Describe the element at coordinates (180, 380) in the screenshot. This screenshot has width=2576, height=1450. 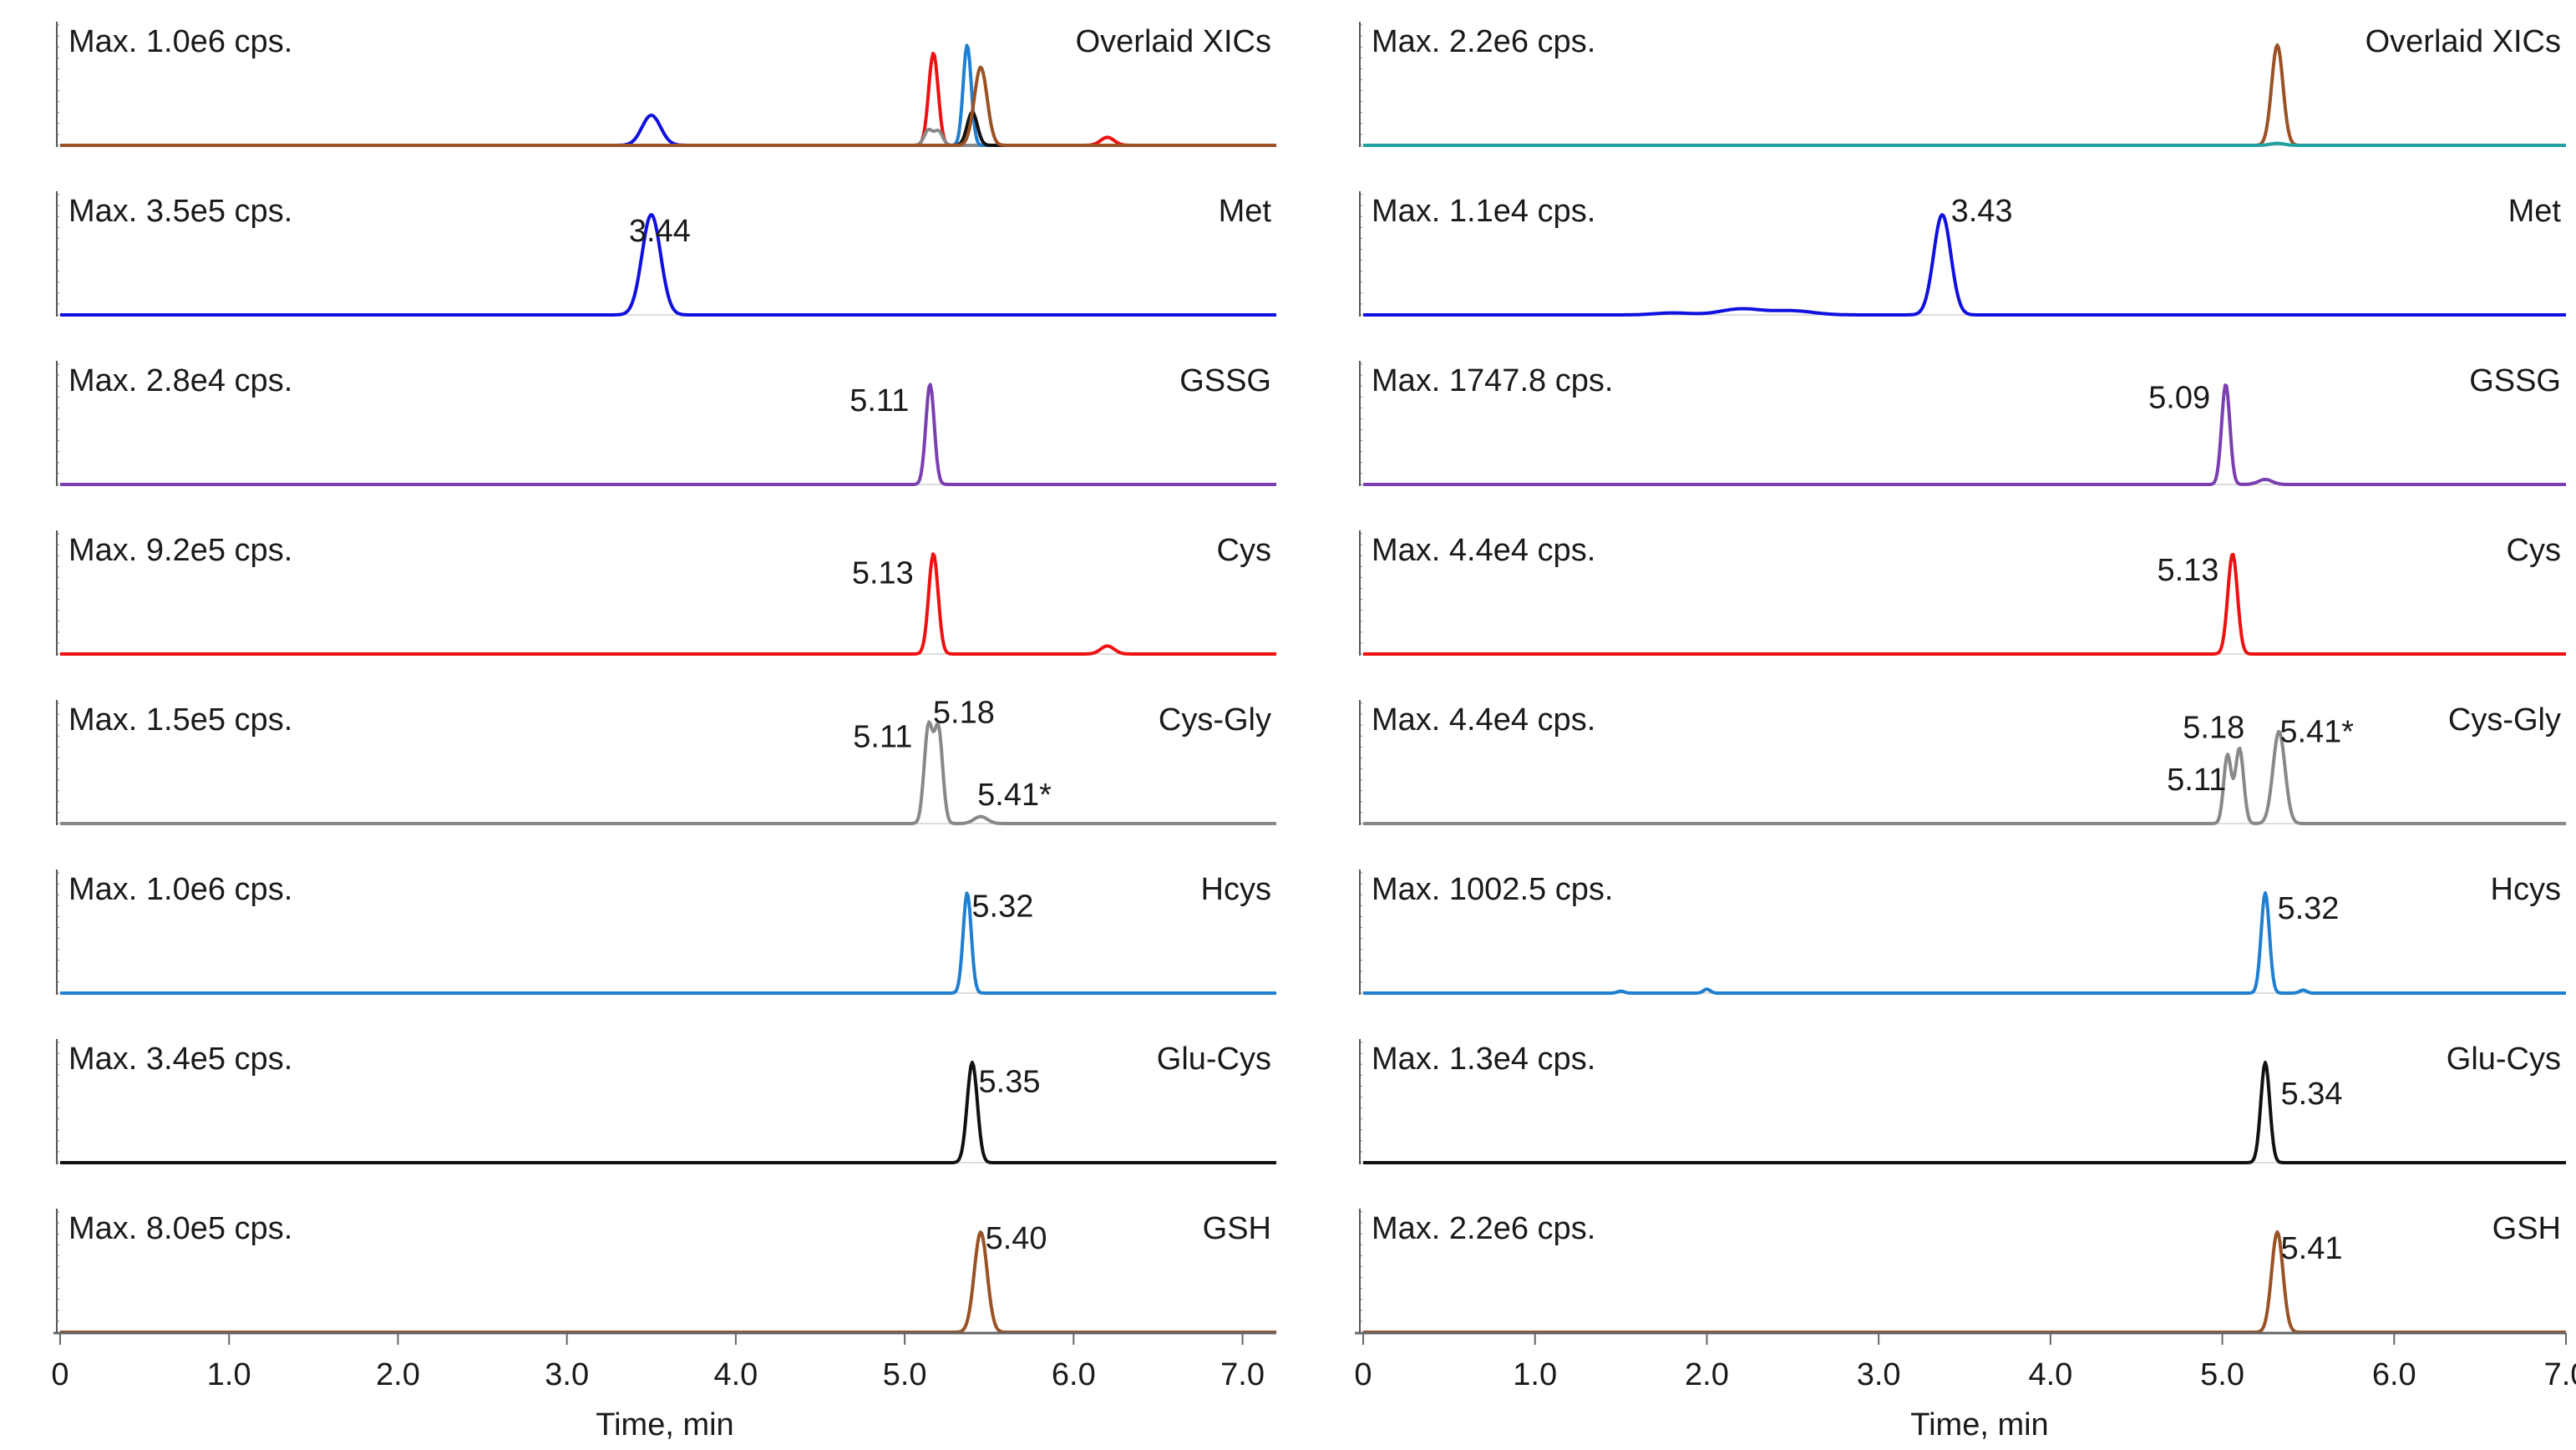
I see `panel-max-label: Max. 2.8e4 cps.` at that location.